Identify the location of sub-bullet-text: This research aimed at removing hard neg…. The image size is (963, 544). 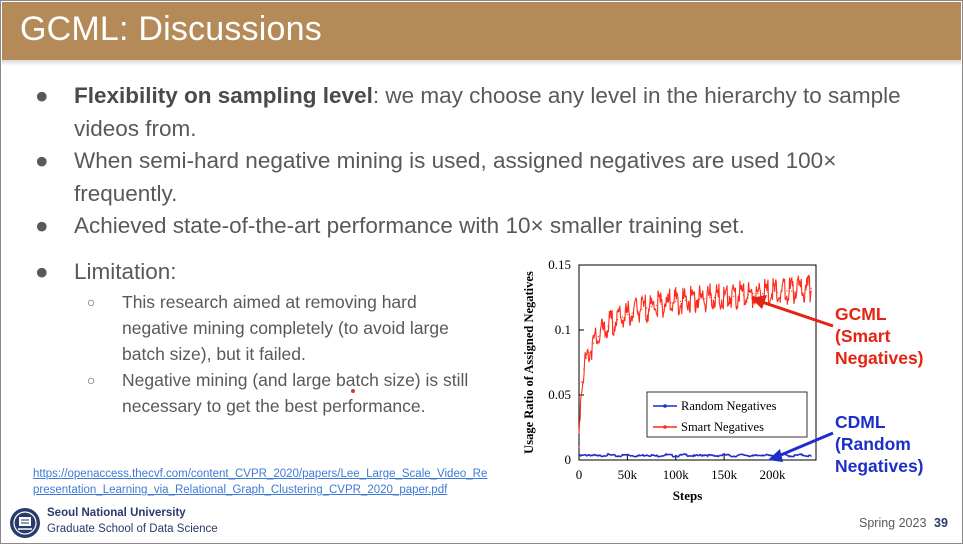
(285, 328).